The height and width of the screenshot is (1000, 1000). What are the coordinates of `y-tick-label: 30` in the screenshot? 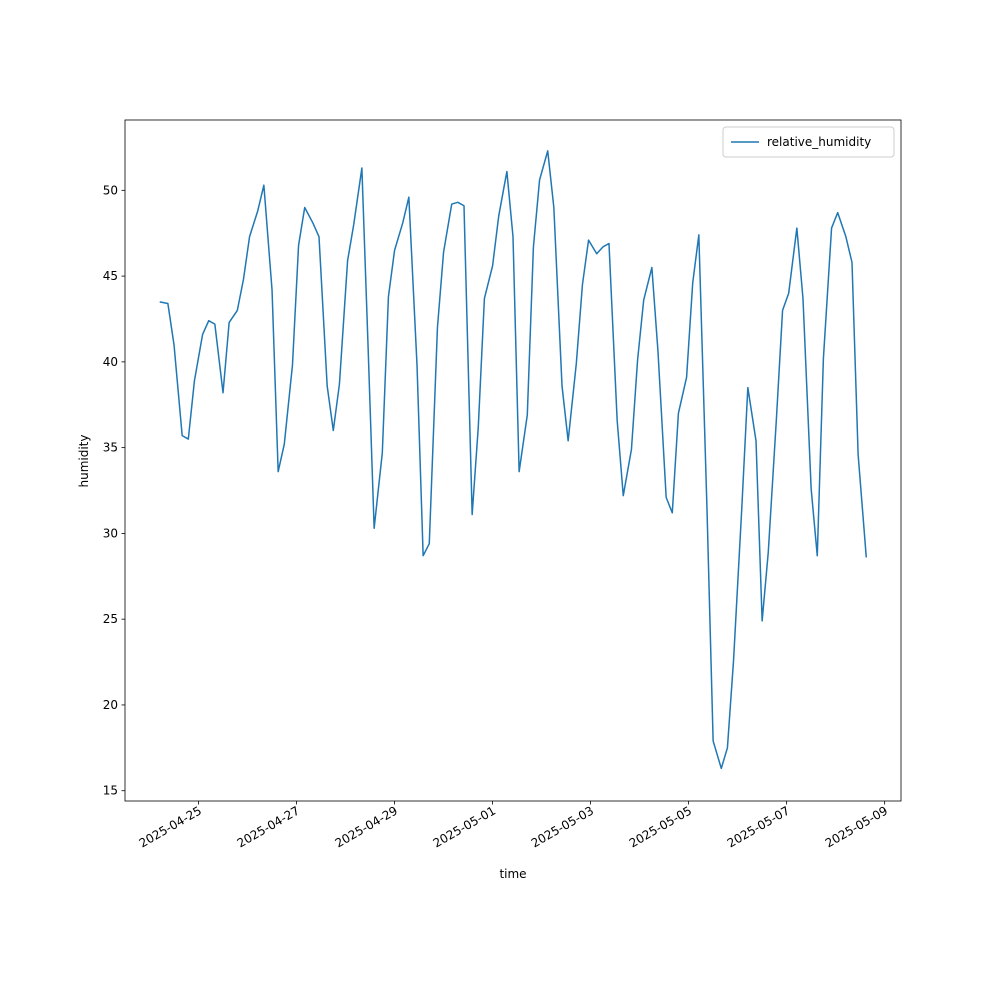 It's located at (110, 533).